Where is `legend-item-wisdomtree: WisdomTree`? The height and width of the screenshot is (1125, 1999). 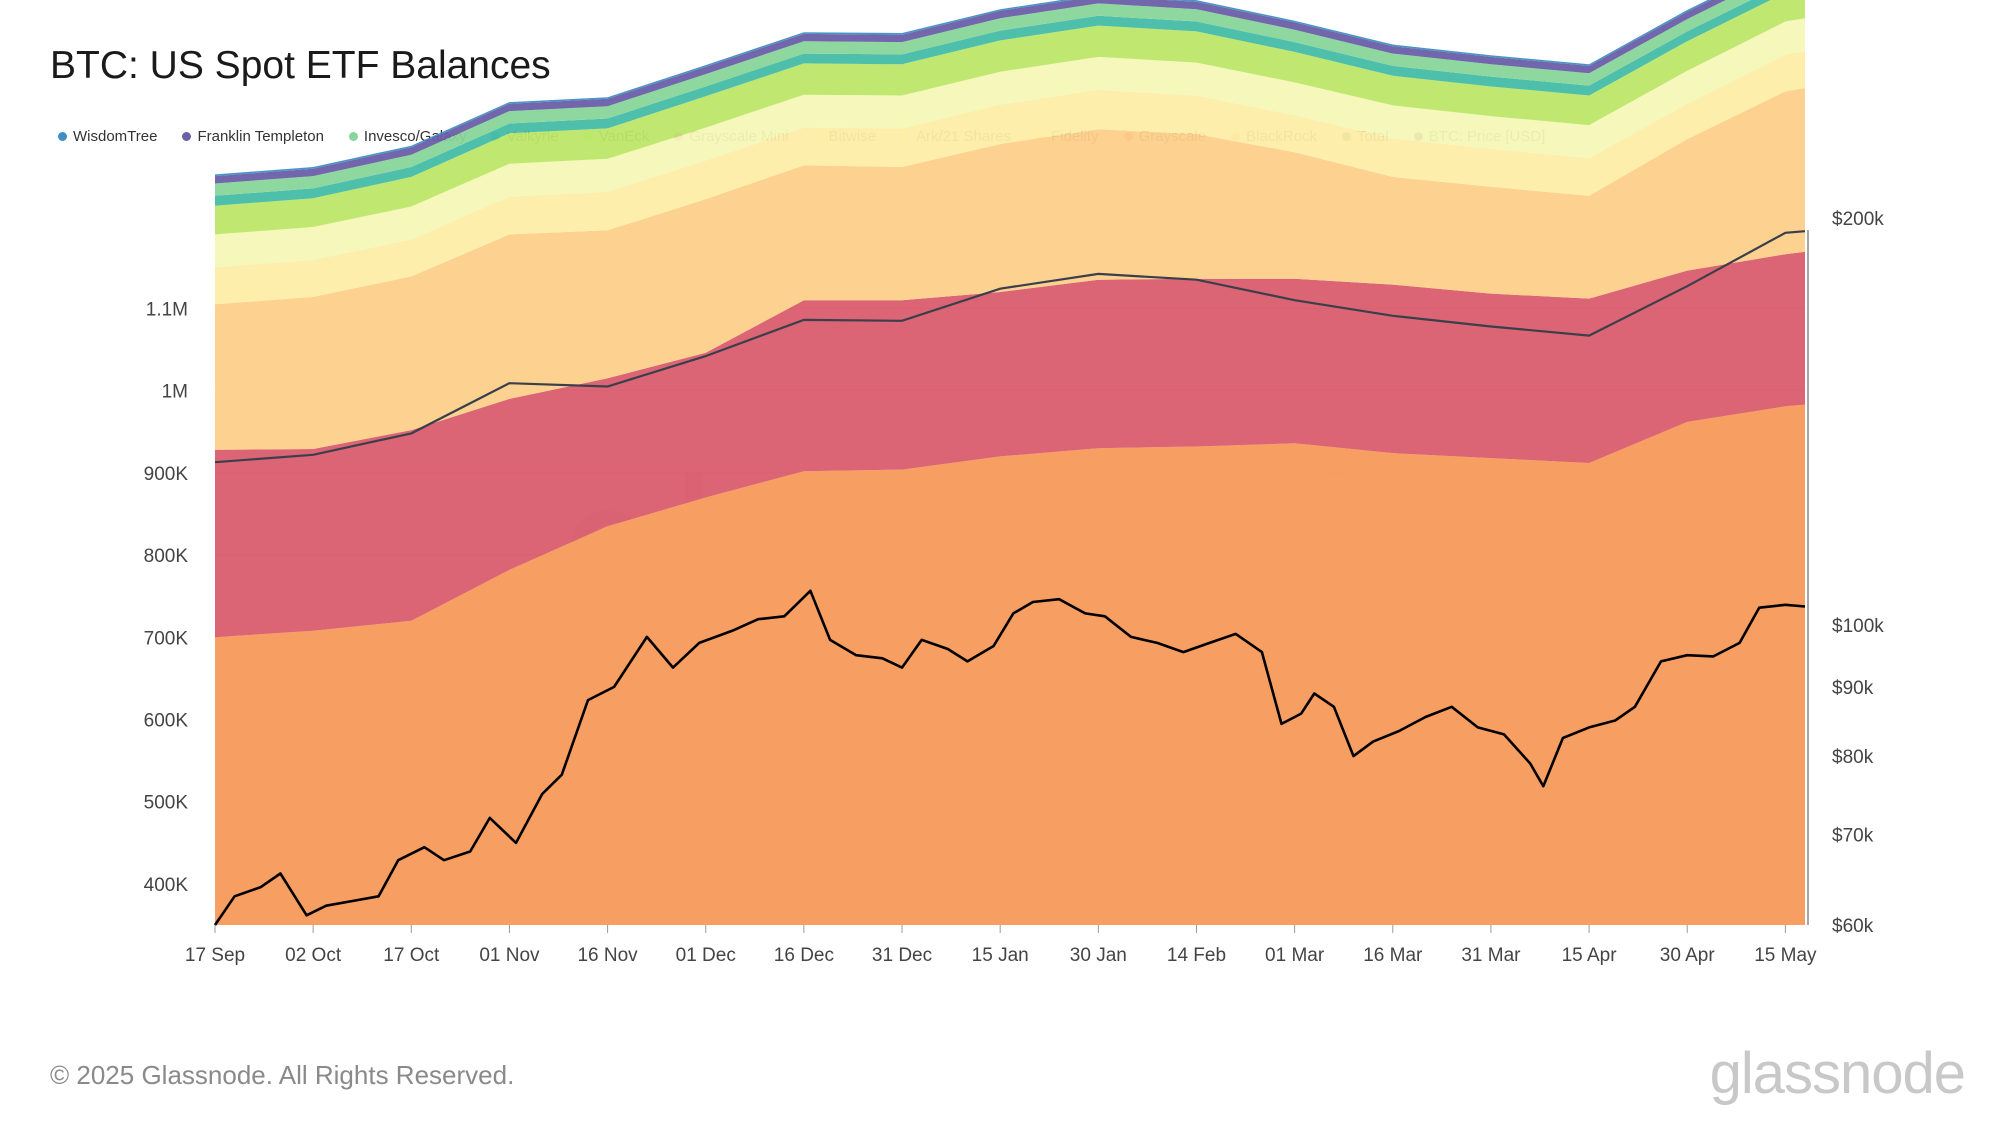
legend-item-wisdomtree: WisdomTree is located at coordinates (107, 136).